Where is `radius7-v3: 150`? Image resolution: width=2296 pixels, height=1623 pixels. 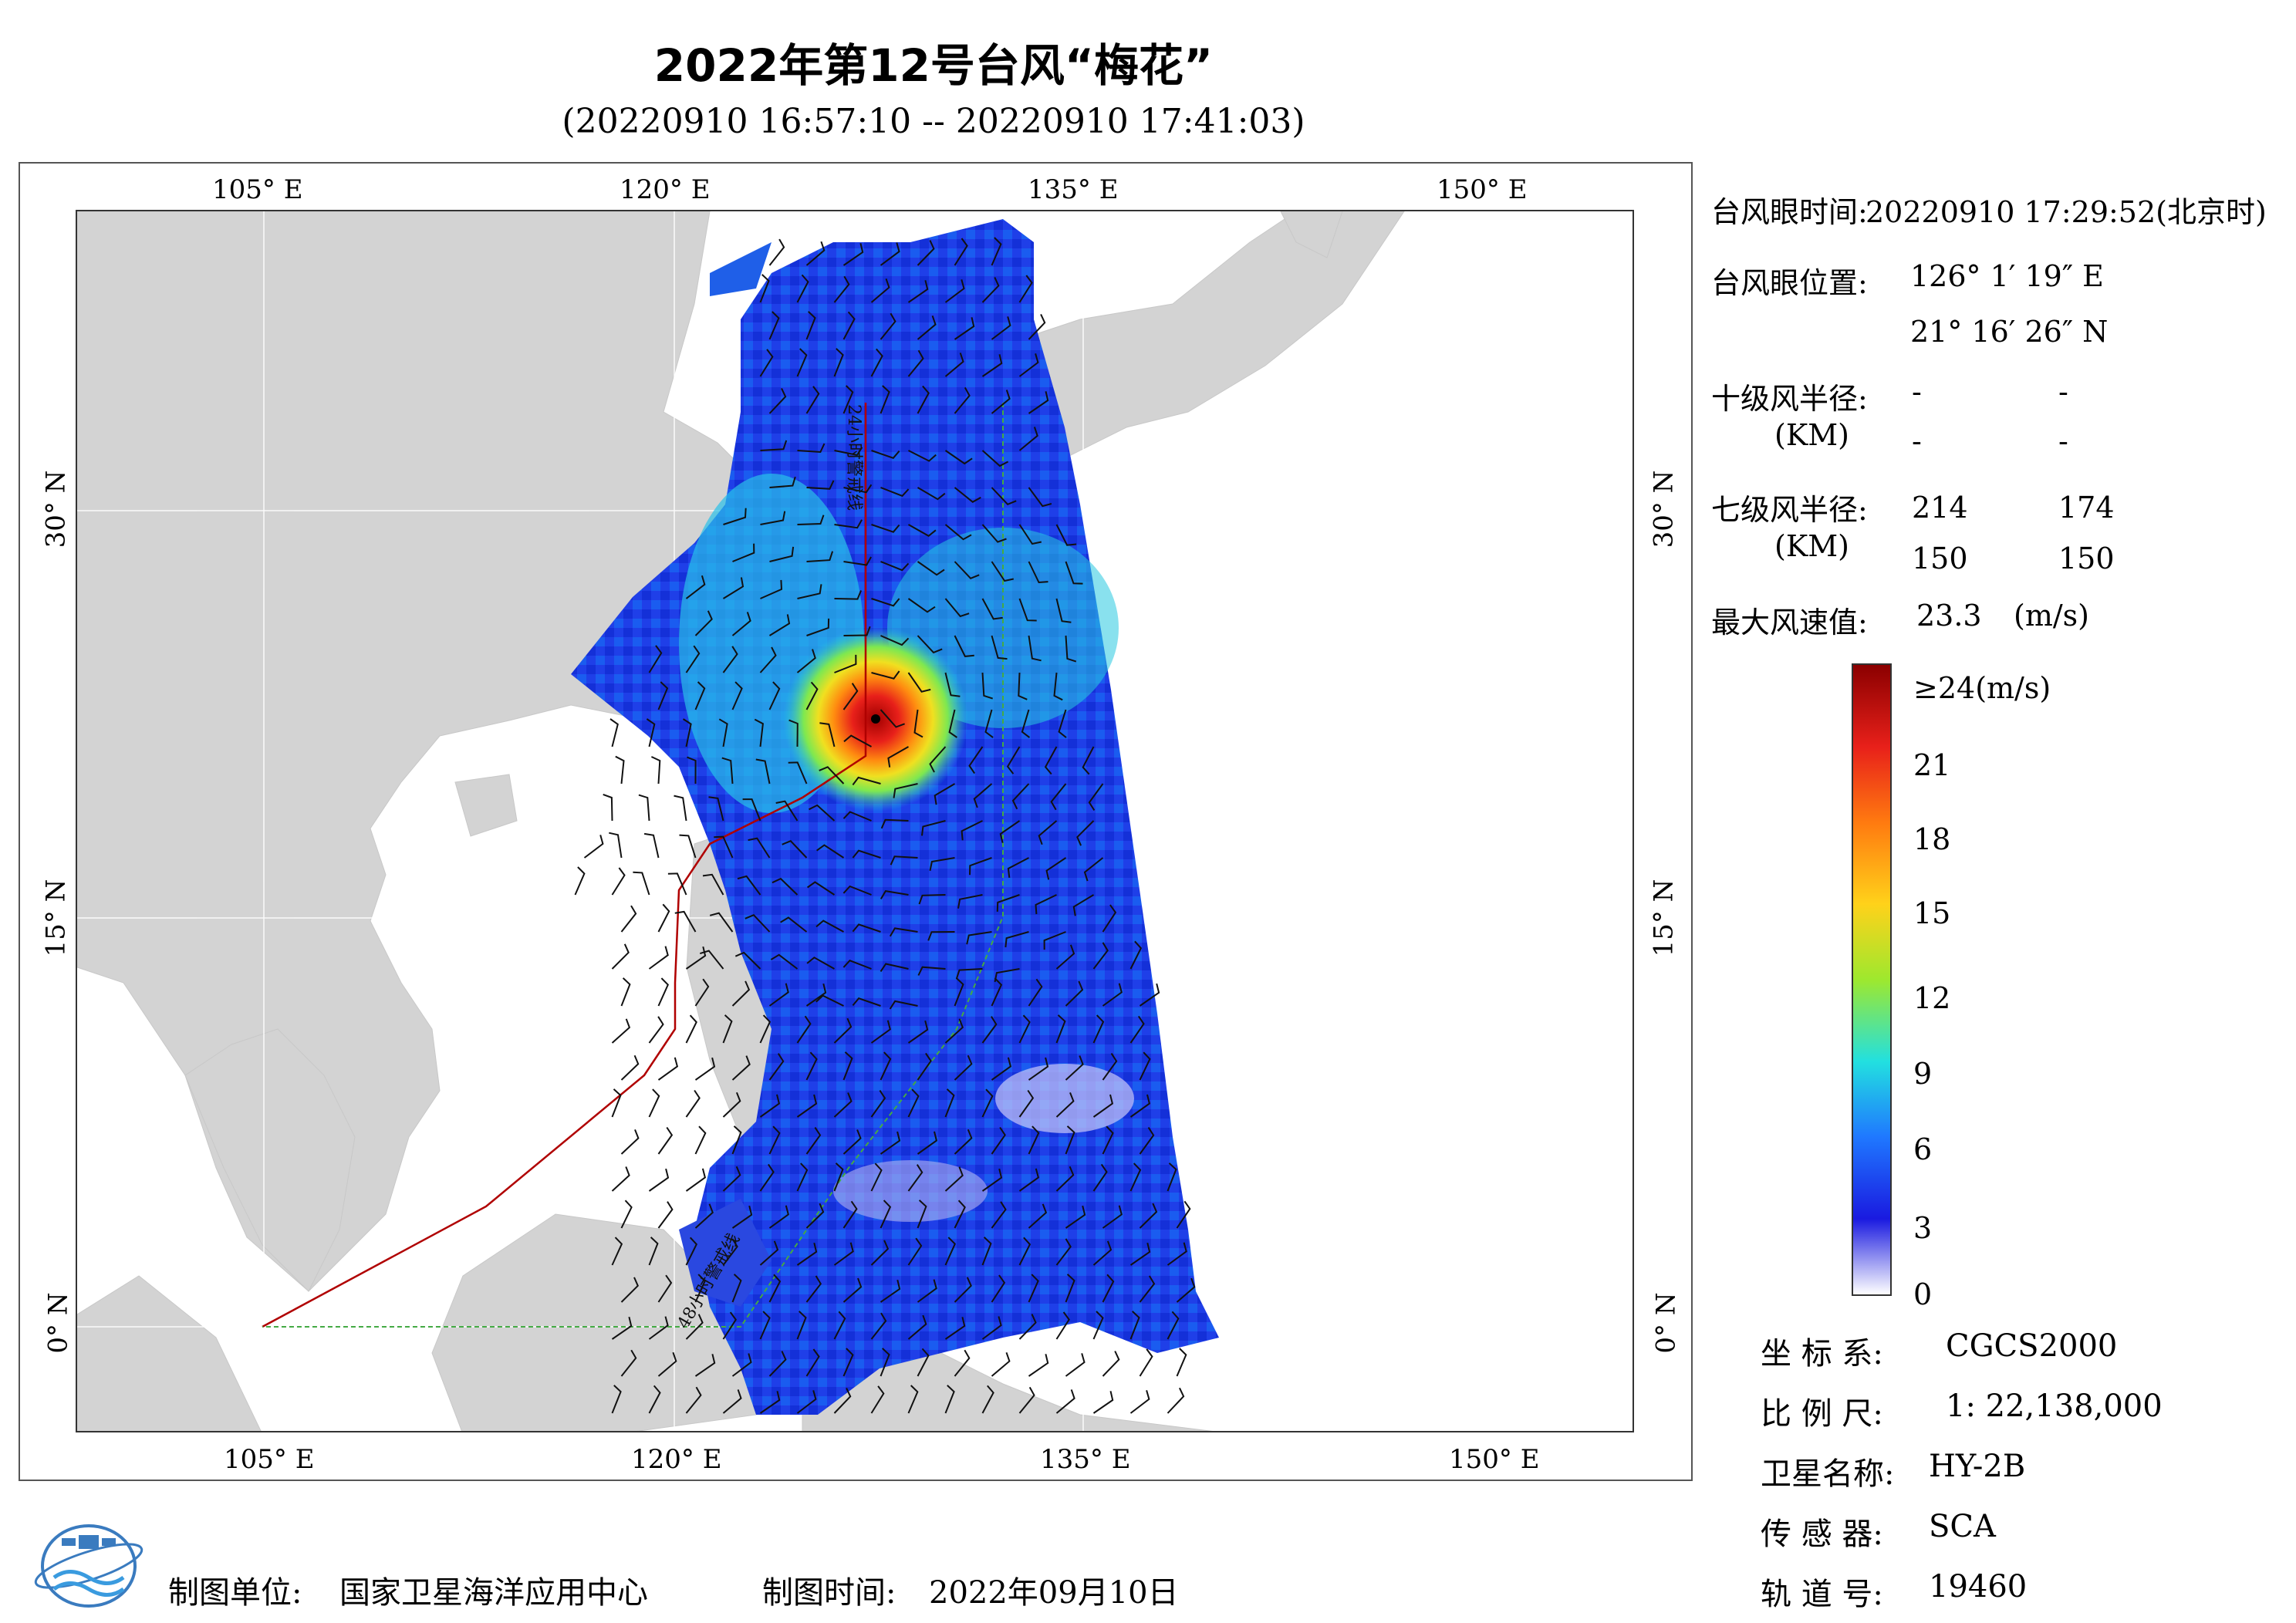
radius7-v3: 150 is located at coordinates (1940, 558).